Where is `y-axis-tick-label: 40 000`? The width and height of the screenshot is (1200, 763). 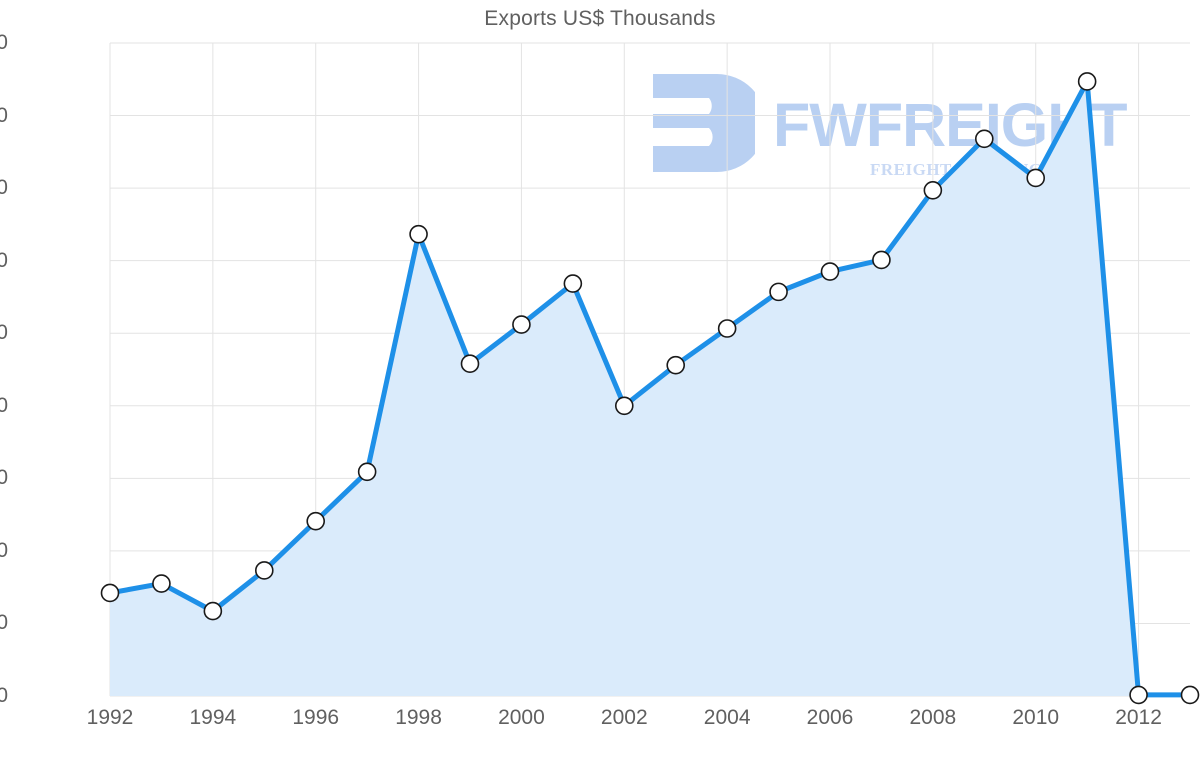 y-axis-tick-label: 40 000 is located at coordinates (4, 550).